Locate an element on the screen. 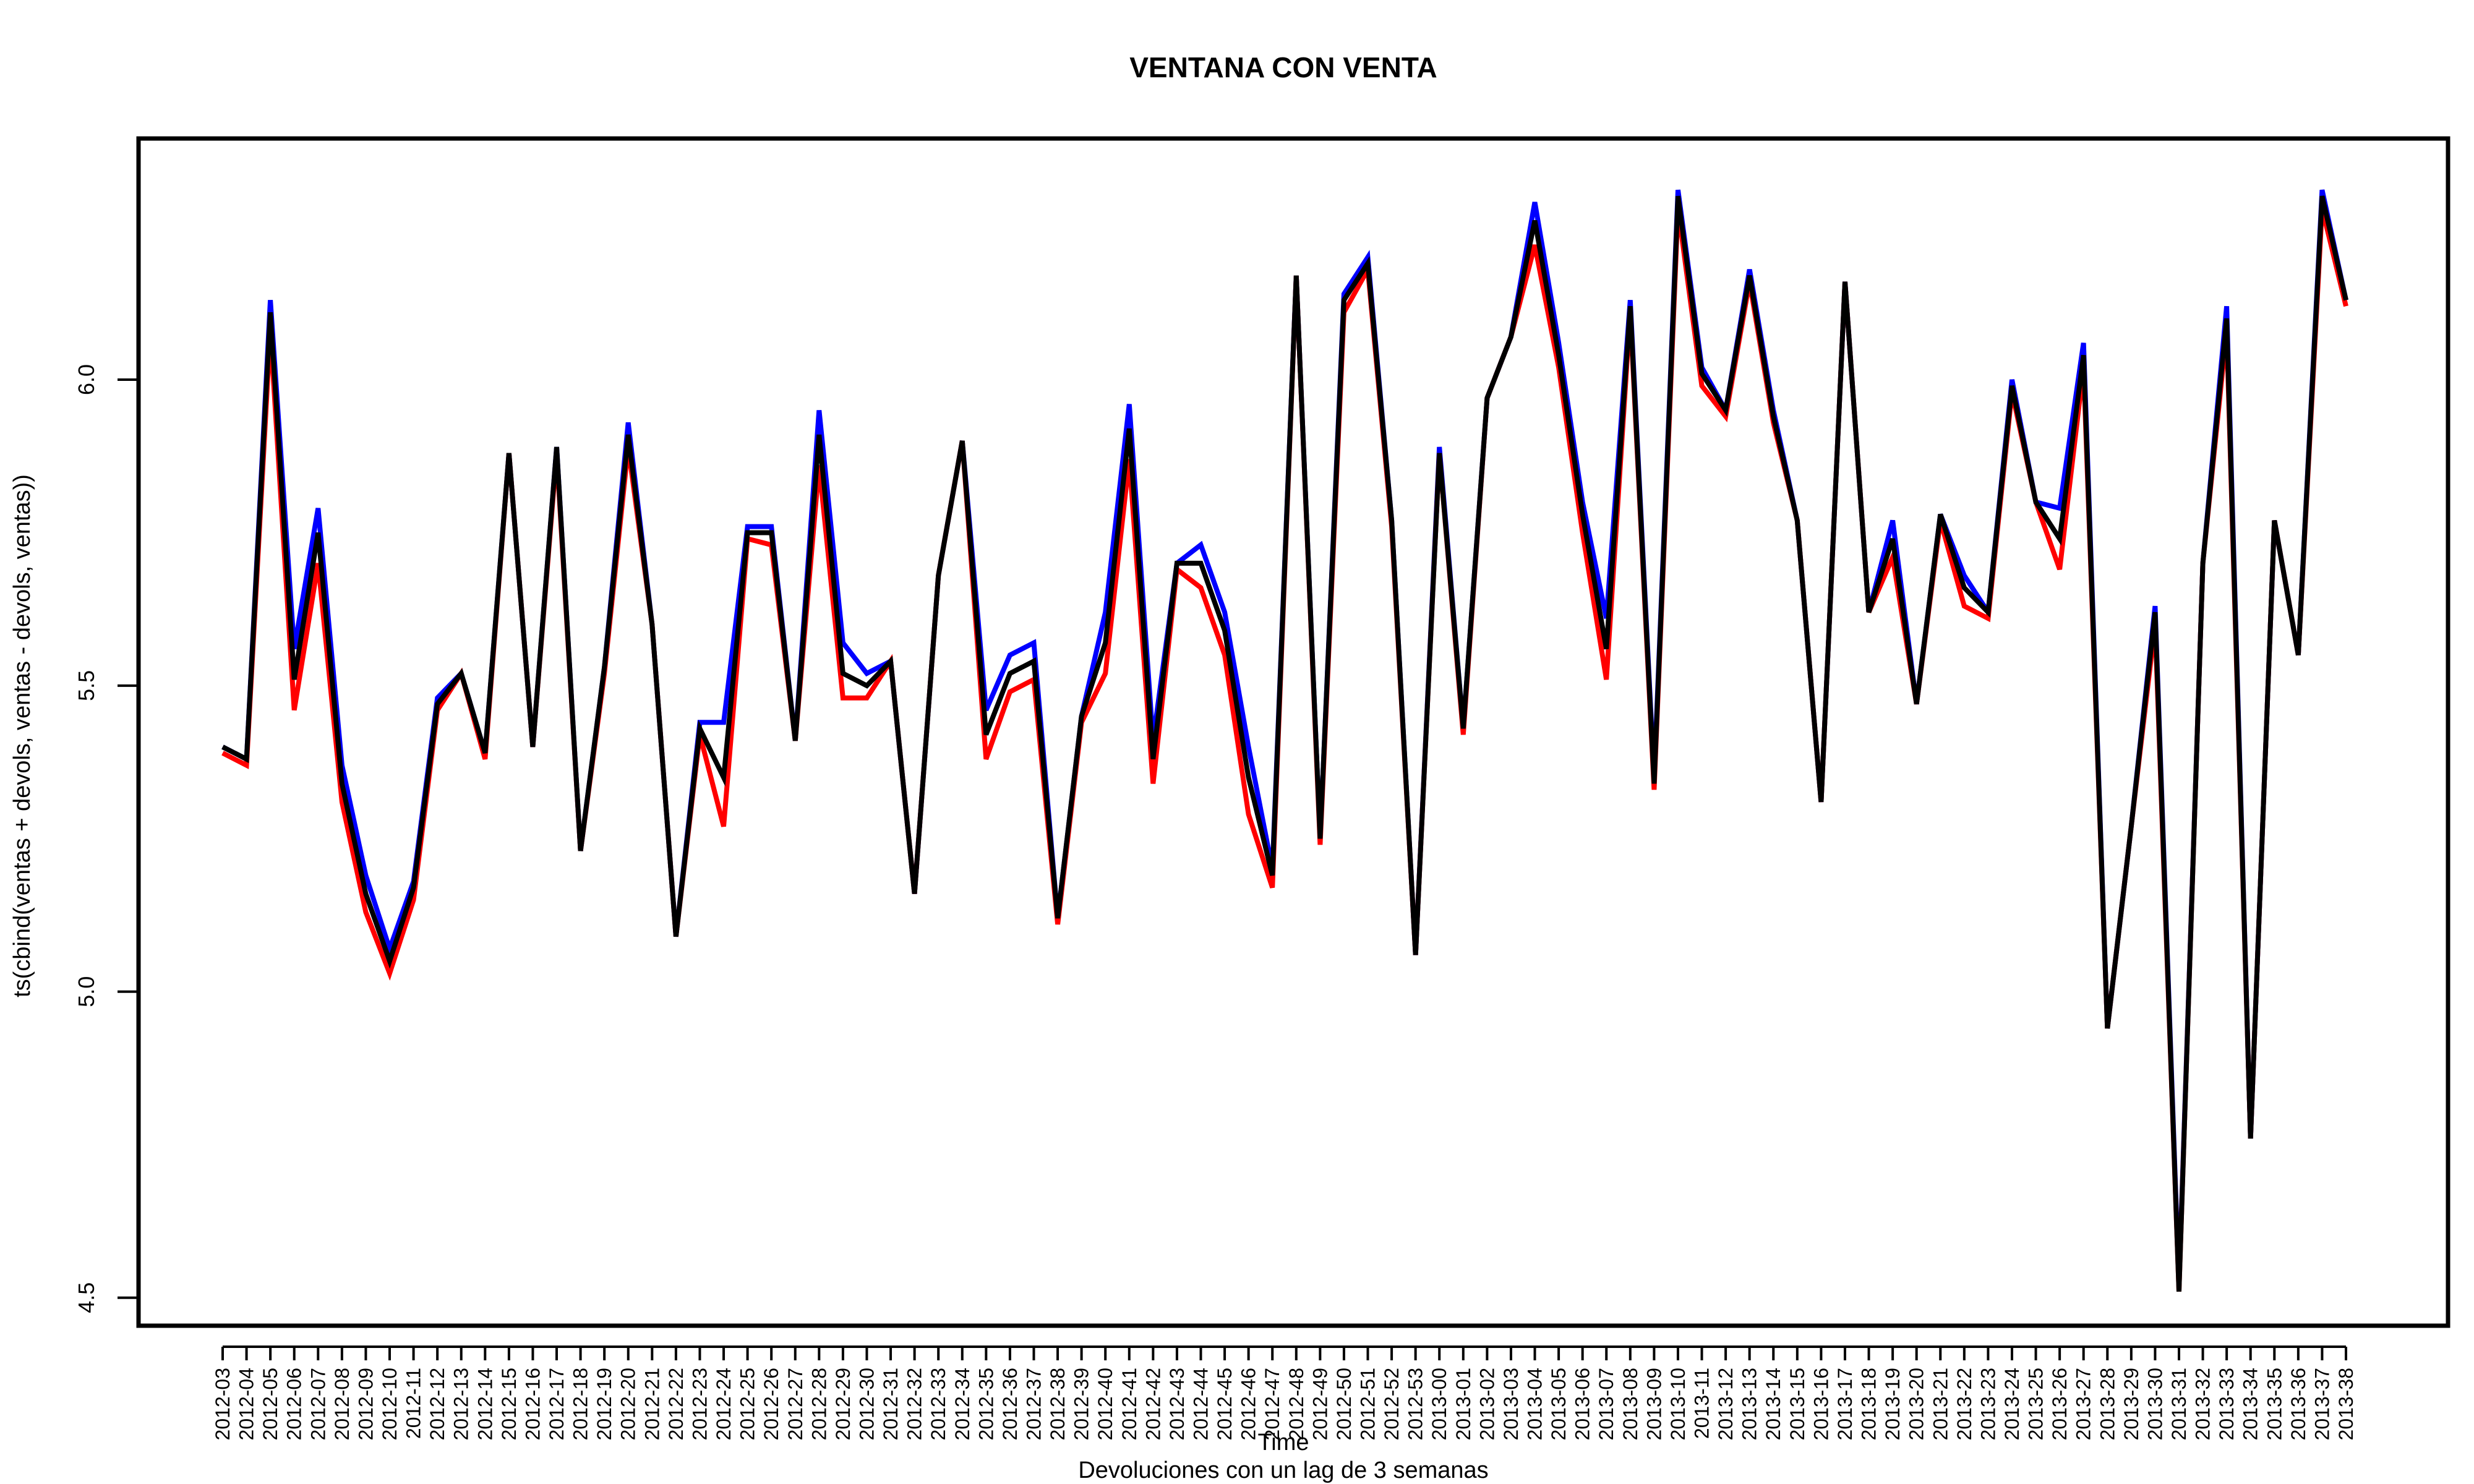  x-tick-label: 2012-21 is located at coordinates (652, 1404).